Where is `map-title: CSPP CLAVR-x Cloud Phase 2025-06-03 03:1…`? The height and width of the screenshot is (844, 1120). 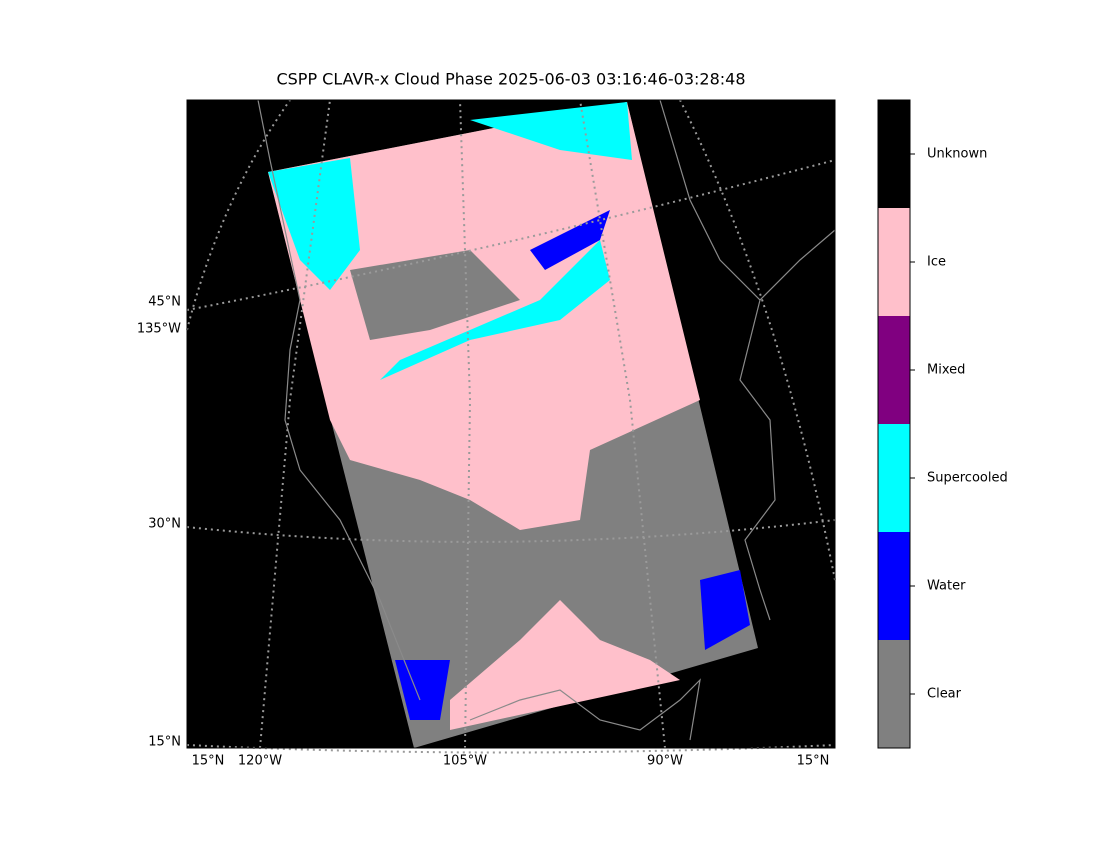
map-title: CSPP CLAVR-x Cloud Phase 2025-06-03 03:1… is located at coordinates (510, 79).